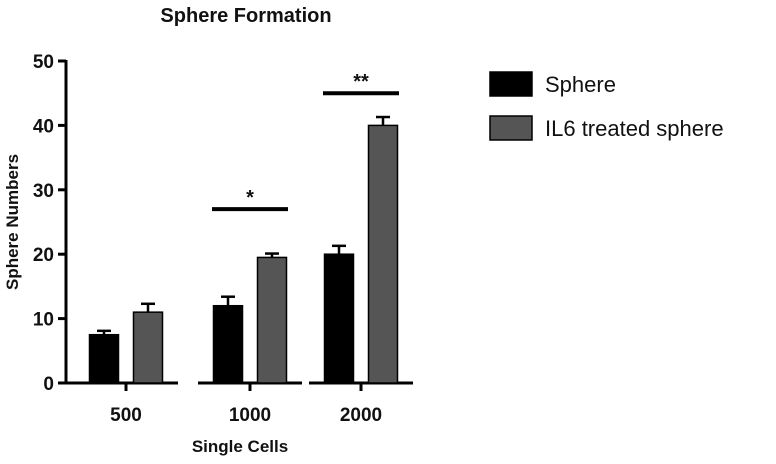 The width and height of the screenshot is (776, 464). Describe the element at coordinates (361, 82) in the screenshot. I see `significance-label: **` at that location.